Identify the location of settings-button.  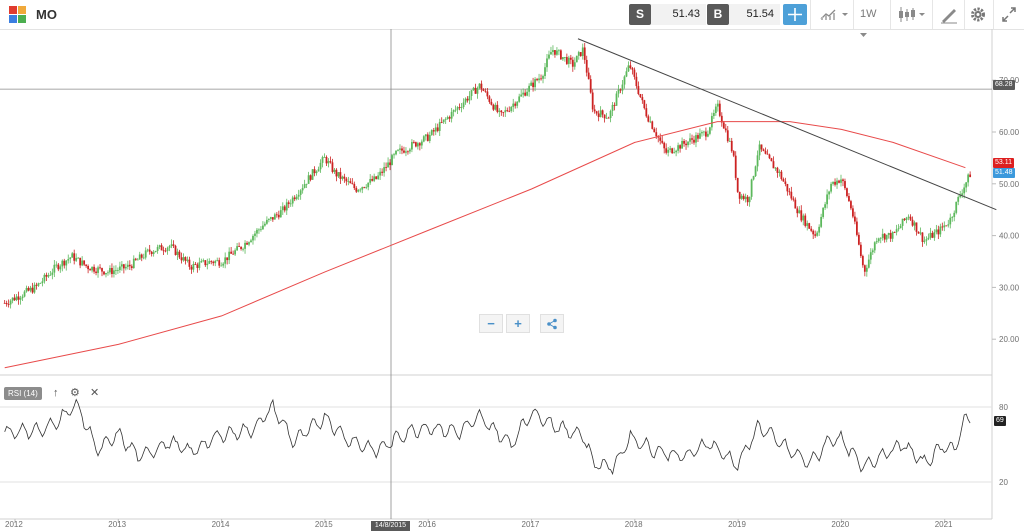
(978, 14).